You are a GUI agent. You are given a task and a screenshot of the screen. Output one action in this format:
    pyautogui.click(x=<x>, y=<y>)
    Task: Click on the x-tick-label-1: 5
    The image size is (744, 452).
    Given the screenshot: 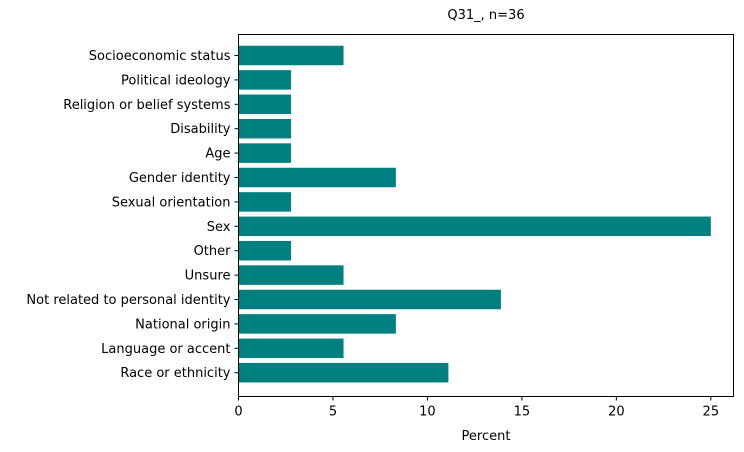 What is the action you would take?
    pyautogui.click(x=333, y=412)
    